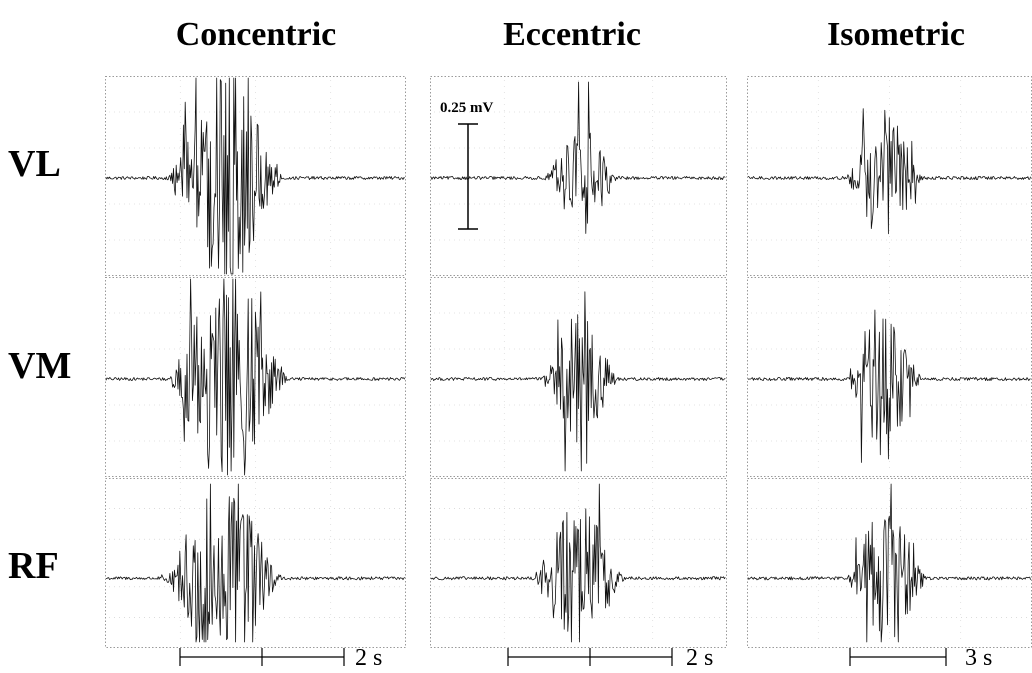  I want to click on row-label-vm: VM, so click(39, 366).